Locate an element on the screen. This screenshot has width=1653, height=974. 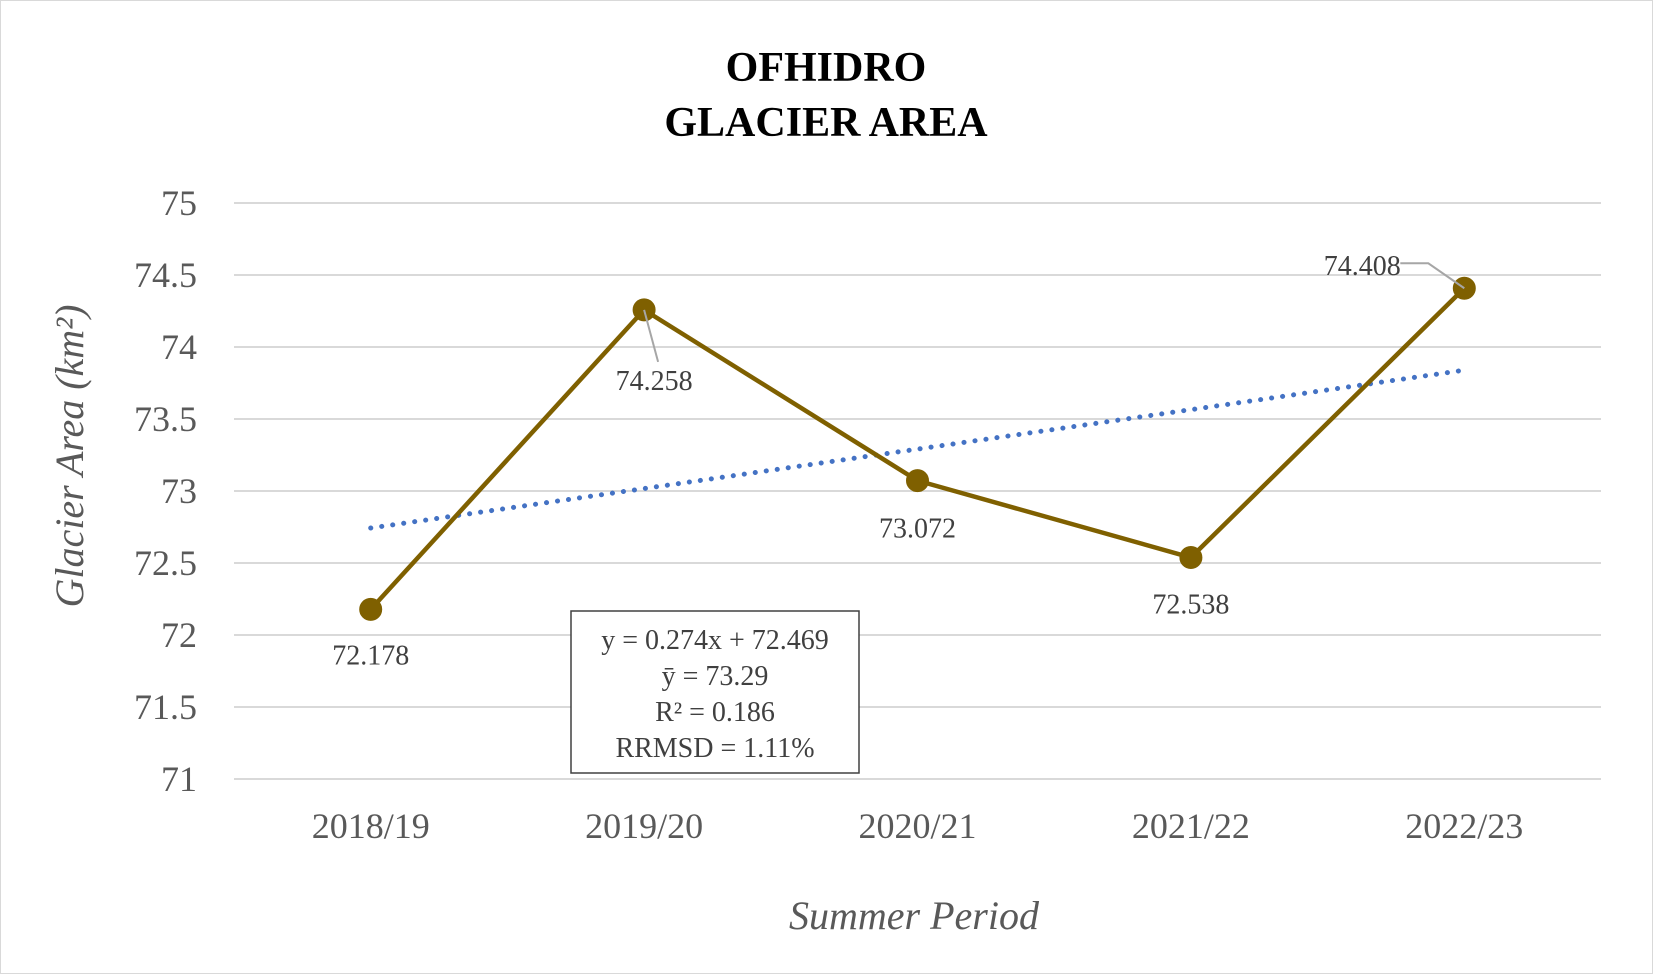
y-tick-label: 74.5 is located at coordinates (165, 275).